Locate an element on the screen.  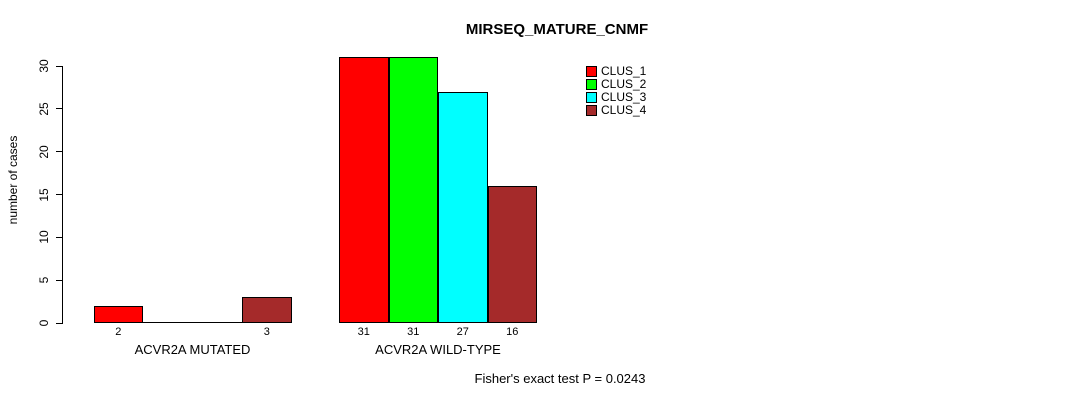
y-tick-label: 10 is located at coordinates (44, 237).